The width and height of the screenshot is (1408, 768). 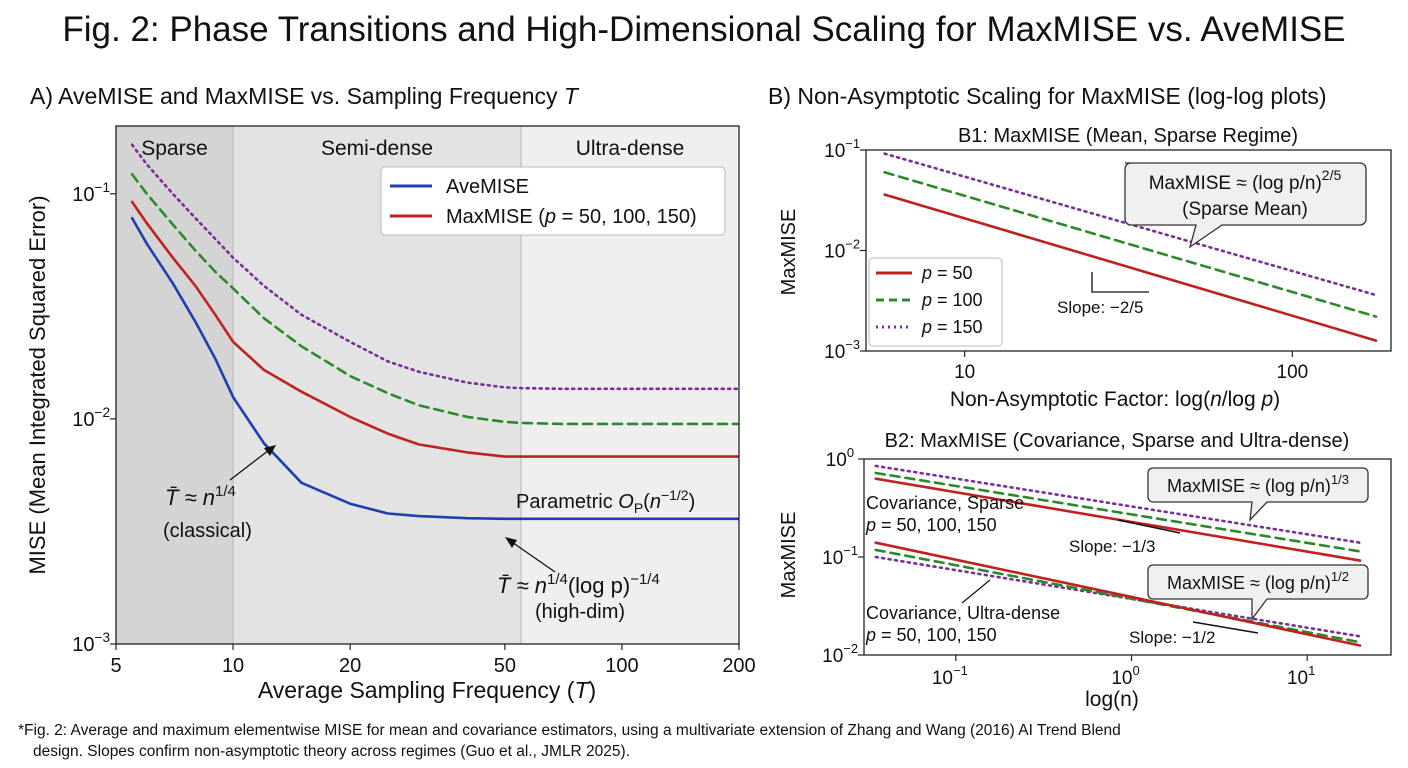 I want to click on region-label: Sparse, so click(x=174, y=148).